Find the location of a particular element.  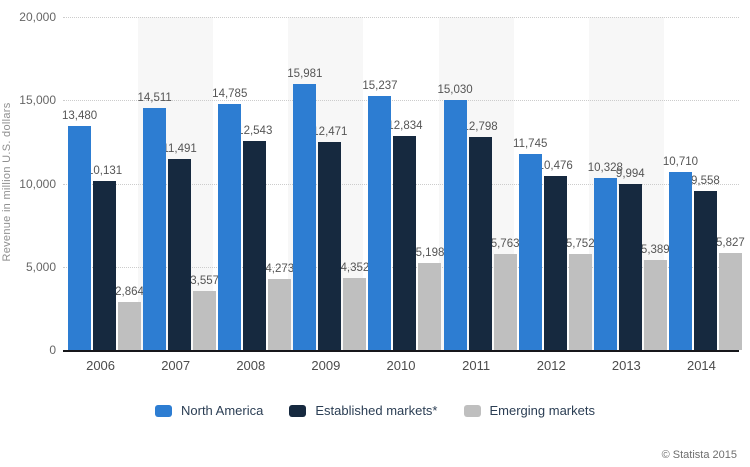

bar-group-2014: 10,710 9,558 5,827 is located at coordinates (703, 183).